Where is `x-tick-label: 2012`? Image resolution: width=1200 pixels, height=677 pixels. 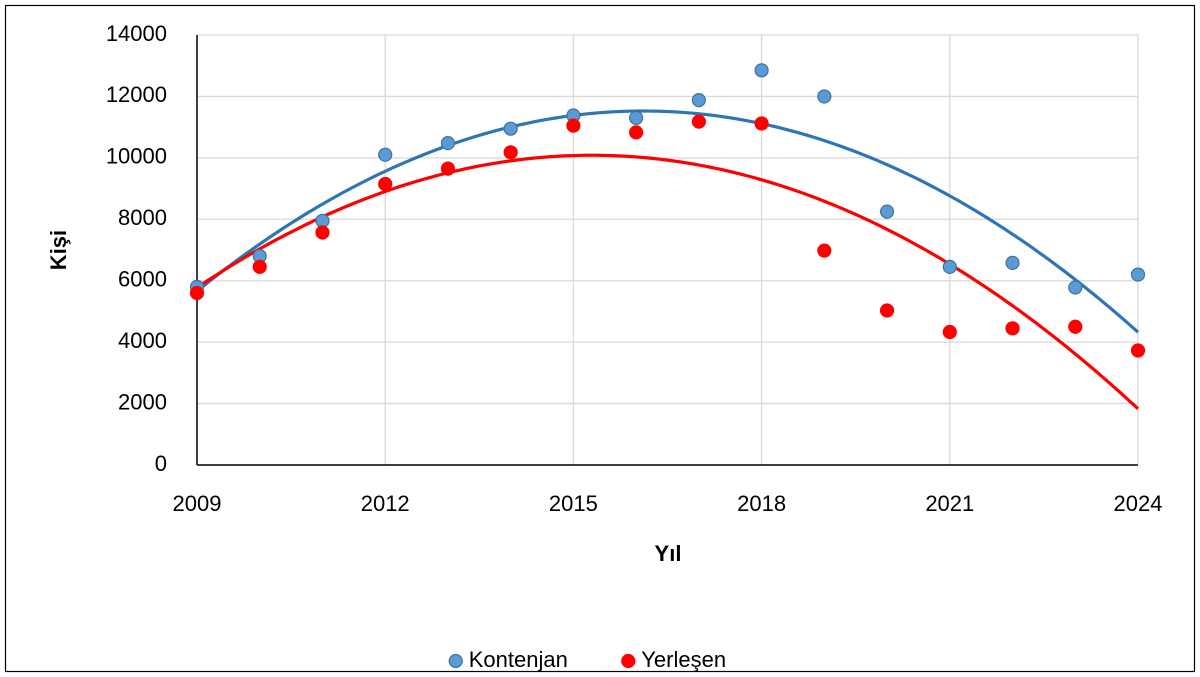
x-tick-label: 2012 is located at coordinates (385, 503).